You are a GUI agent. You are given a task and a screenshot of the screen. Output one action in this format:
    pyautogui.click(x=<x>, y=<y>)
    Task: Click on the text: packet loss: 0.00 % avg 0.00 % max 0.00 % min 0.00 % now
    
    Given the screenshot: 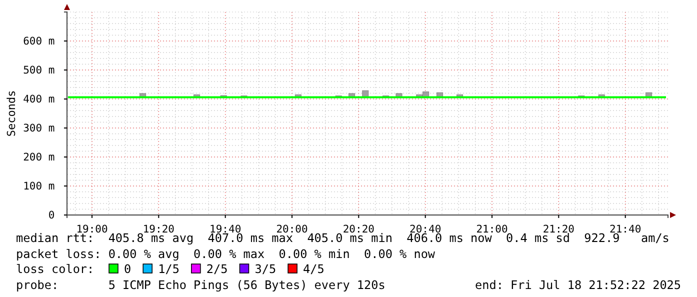 What is the action you would take?
    pyautogui.click(x=226, y=254)
    